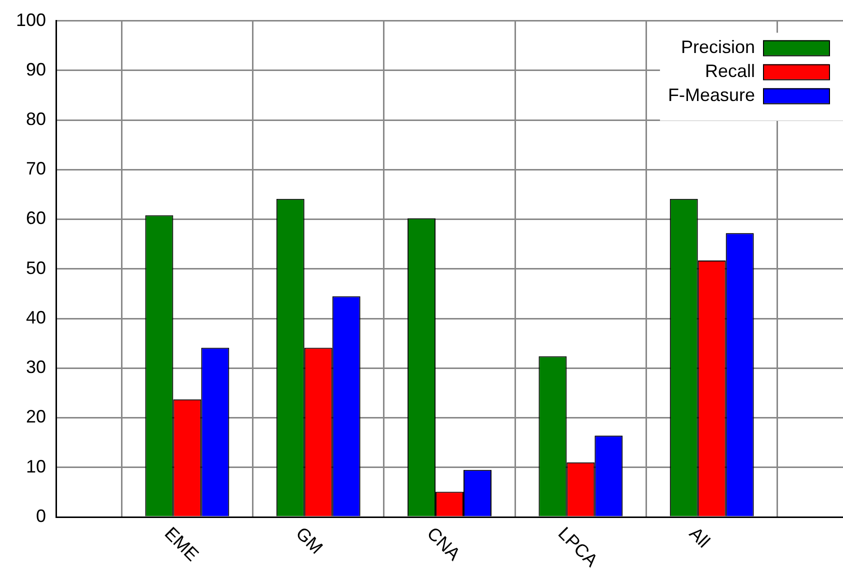 This screenshot has height=571, width=843. Describe the element at coordinates (729, 70) in the screenshot. I see `legend-label: Recall` at that location.